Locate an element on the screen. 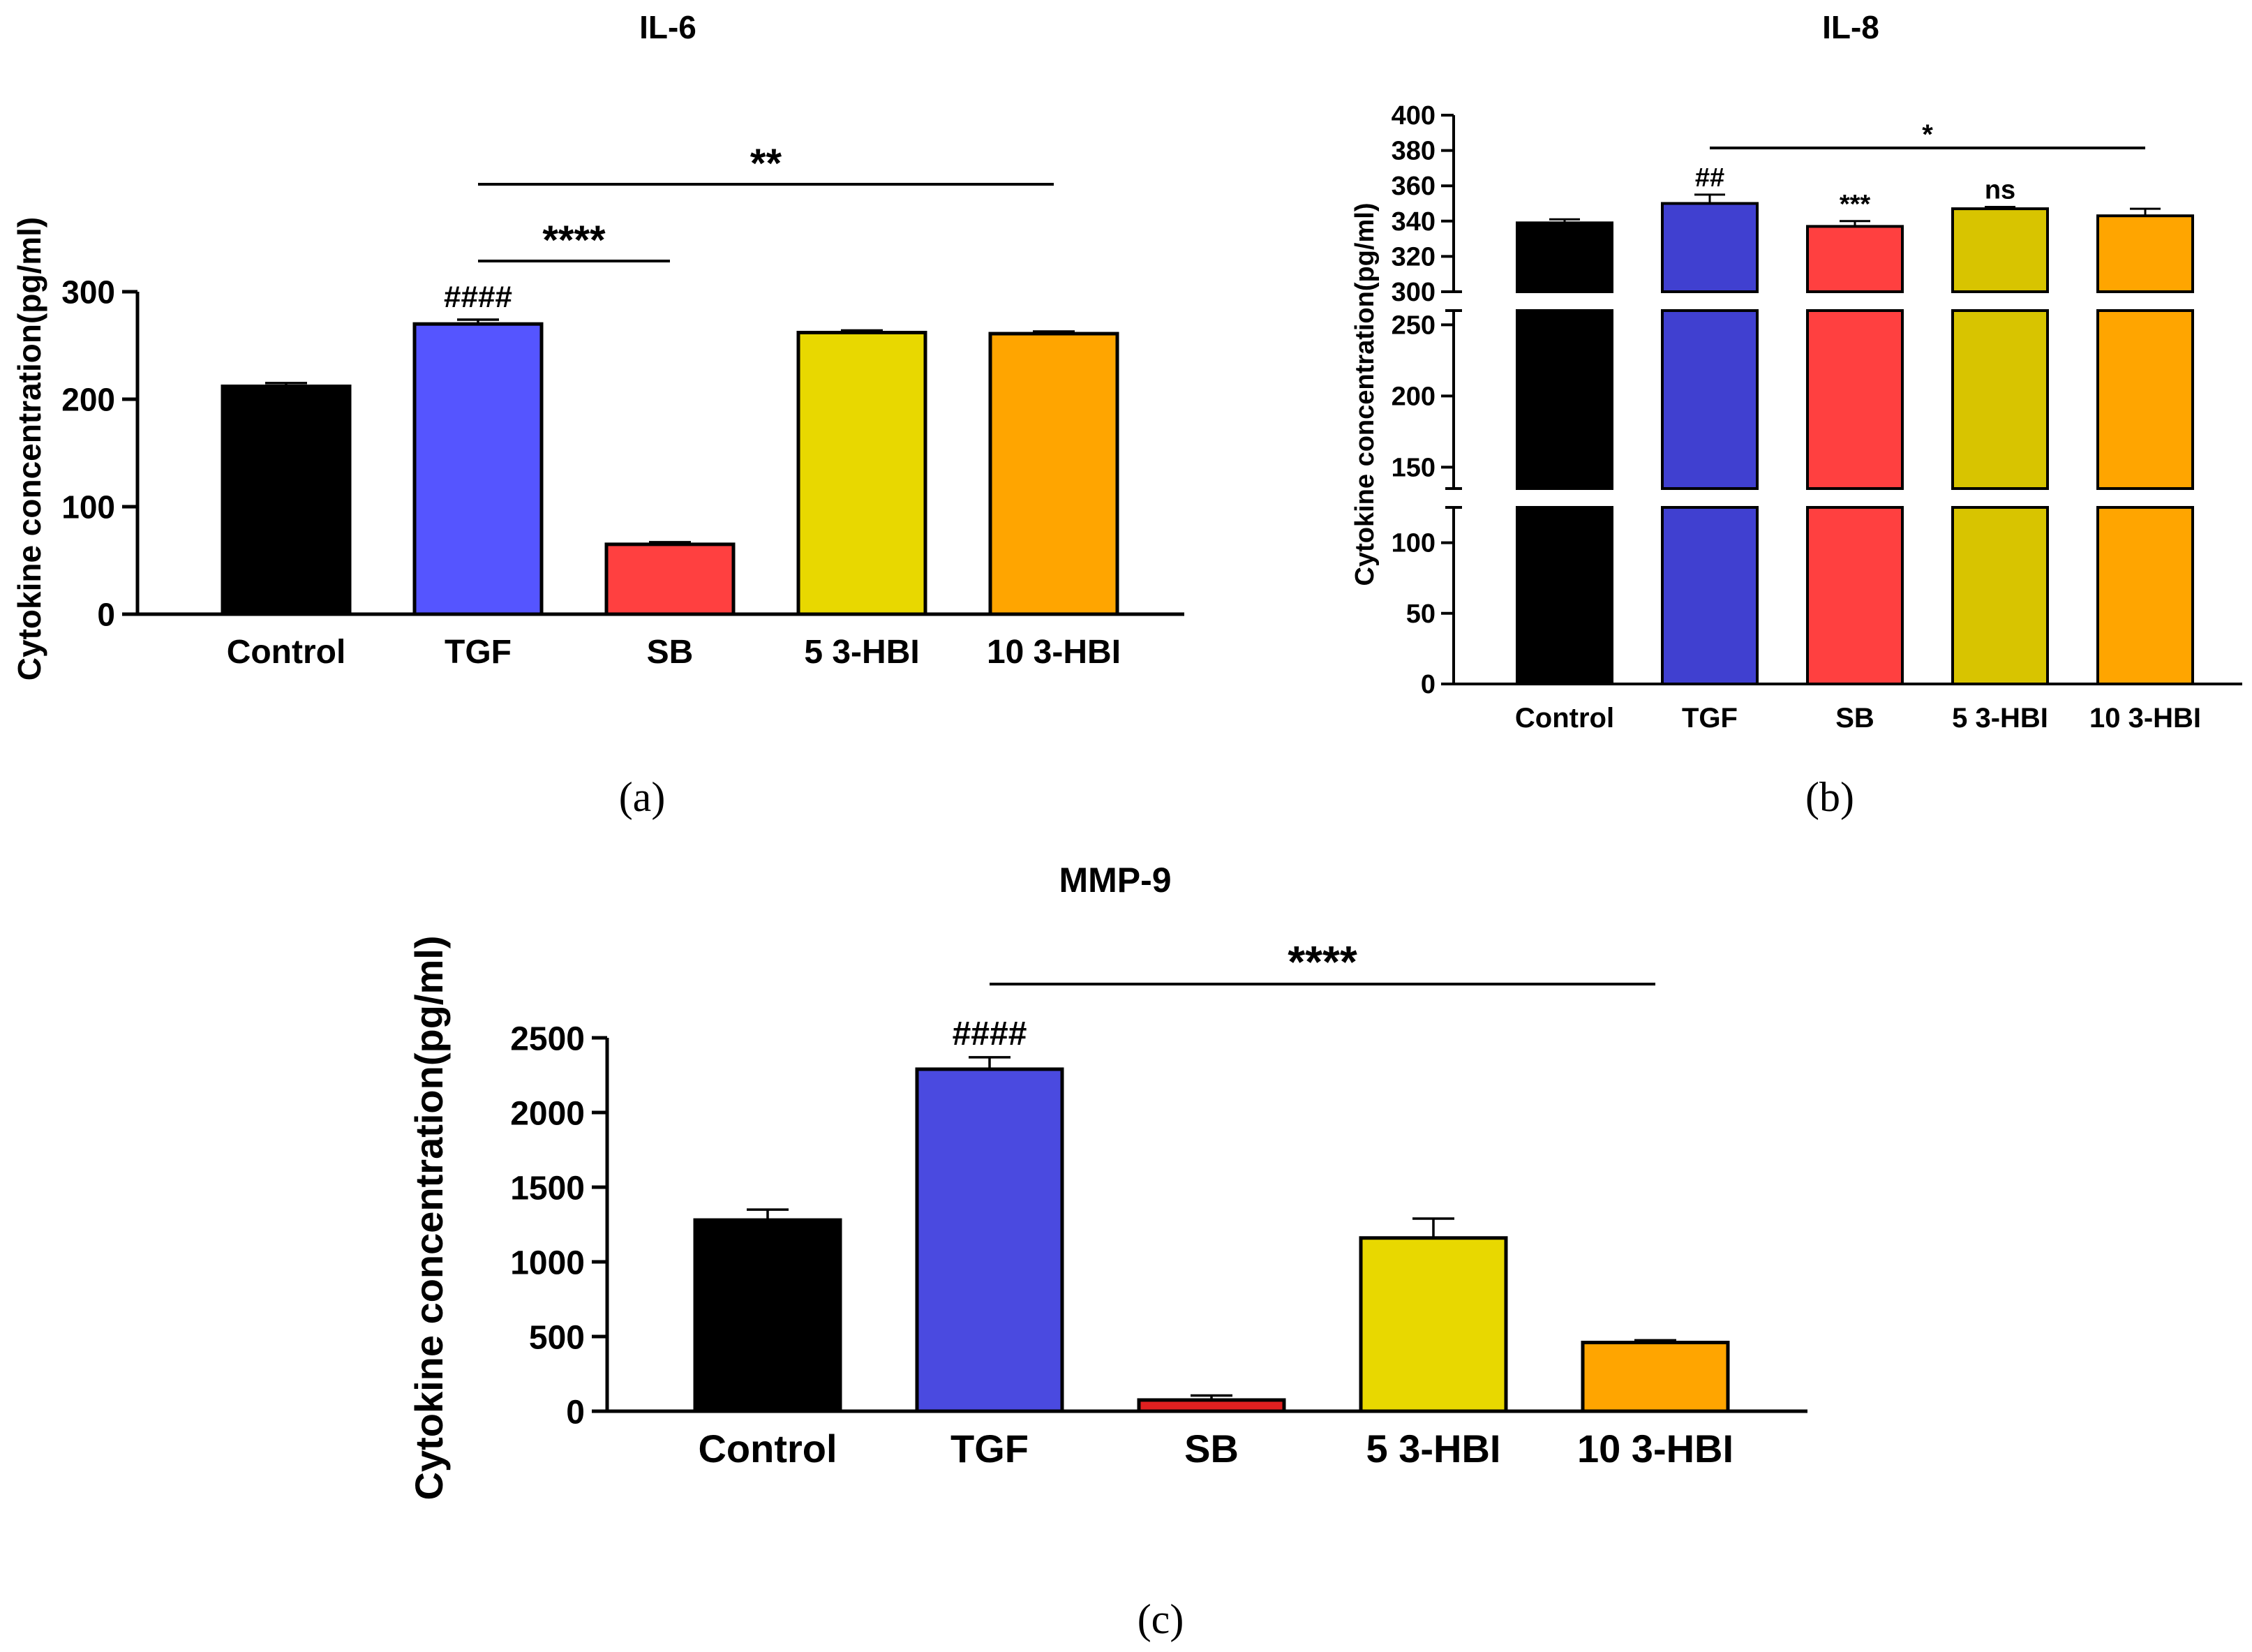  y-tick-label-50: 50 is located at coordinates (1421, 614).